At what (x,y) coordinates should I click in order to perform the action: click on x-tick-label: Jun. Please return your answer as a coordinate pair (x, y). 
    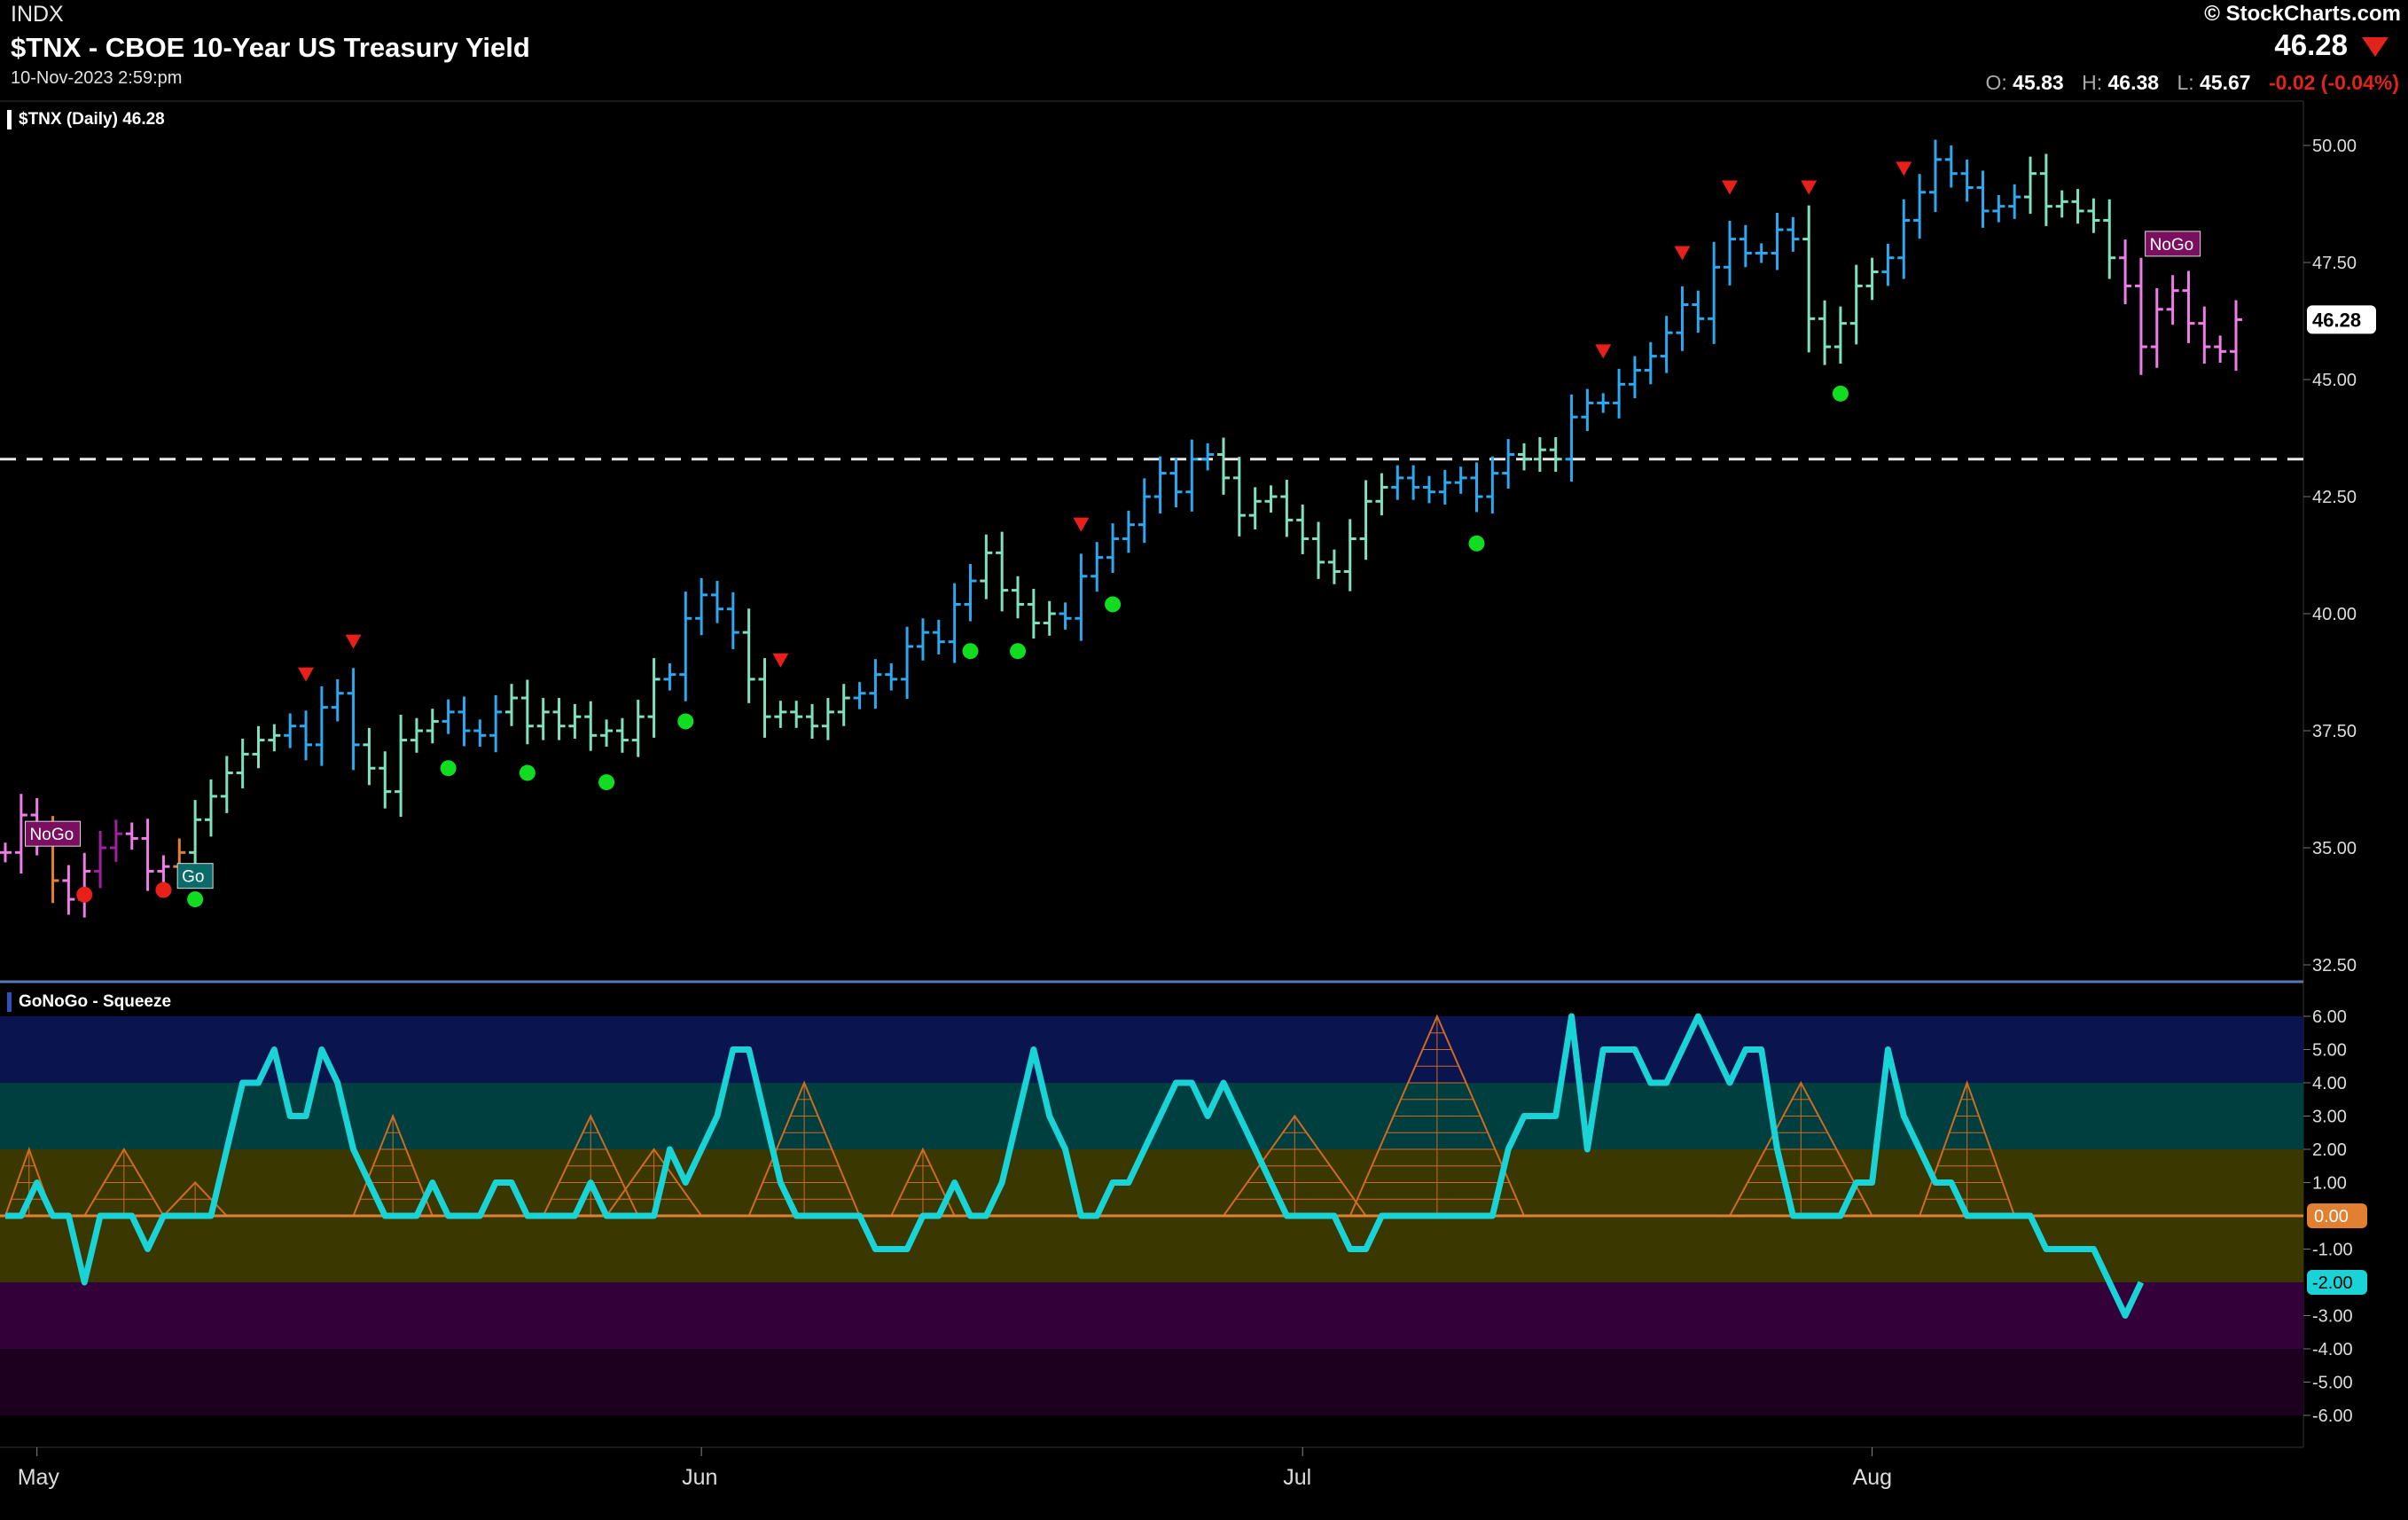
    Looking at the image, I should click on (699, 1477).